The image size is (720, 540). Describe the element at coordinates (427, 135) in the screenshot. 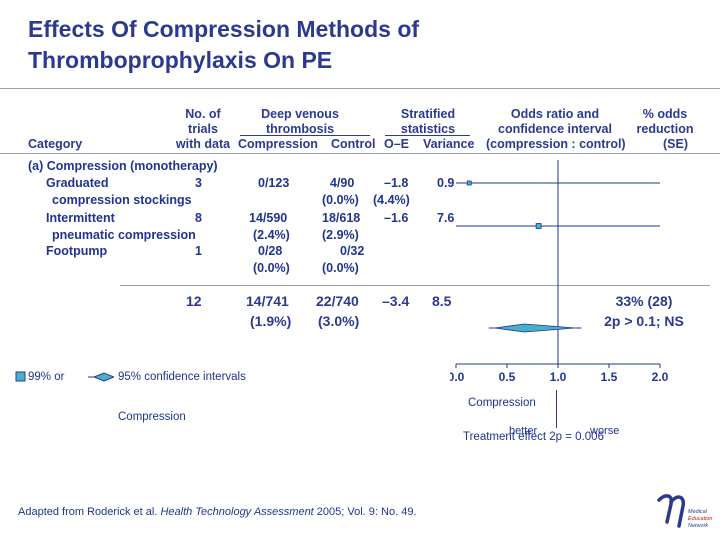

I see `stats-underline` at that location.